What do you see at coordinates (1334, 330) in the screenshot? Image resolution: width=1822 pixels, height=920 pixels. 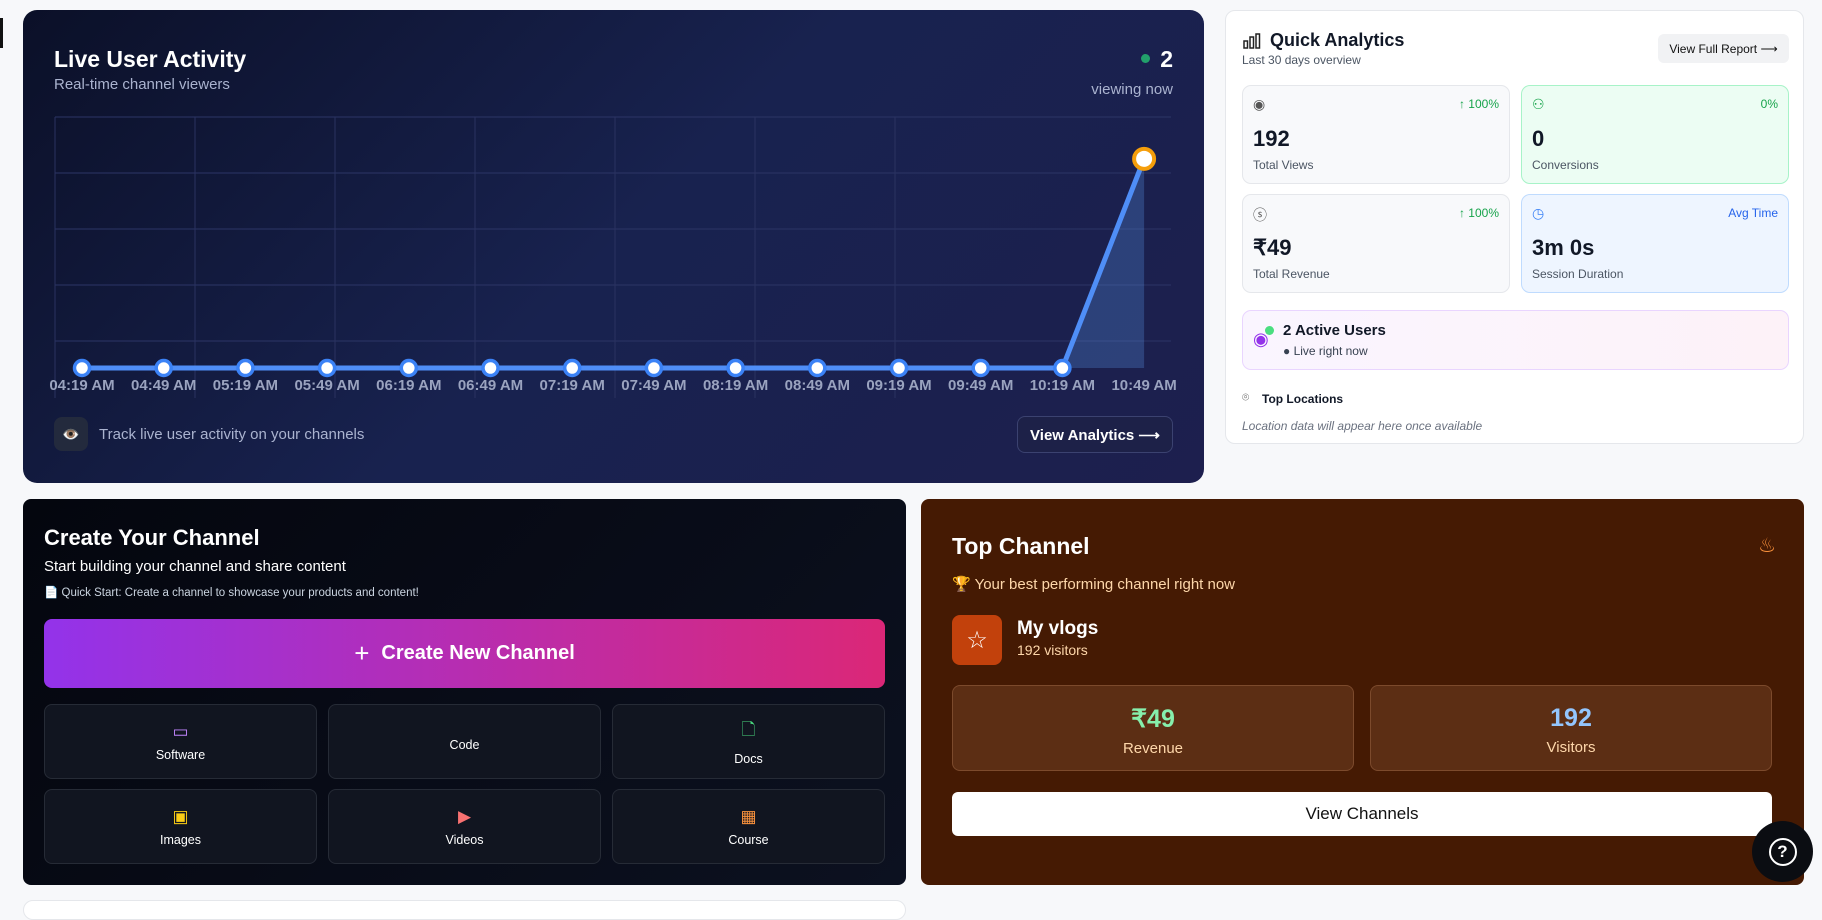 I see `active-users: 2 Active Users` at bounding box center [1334, 330].